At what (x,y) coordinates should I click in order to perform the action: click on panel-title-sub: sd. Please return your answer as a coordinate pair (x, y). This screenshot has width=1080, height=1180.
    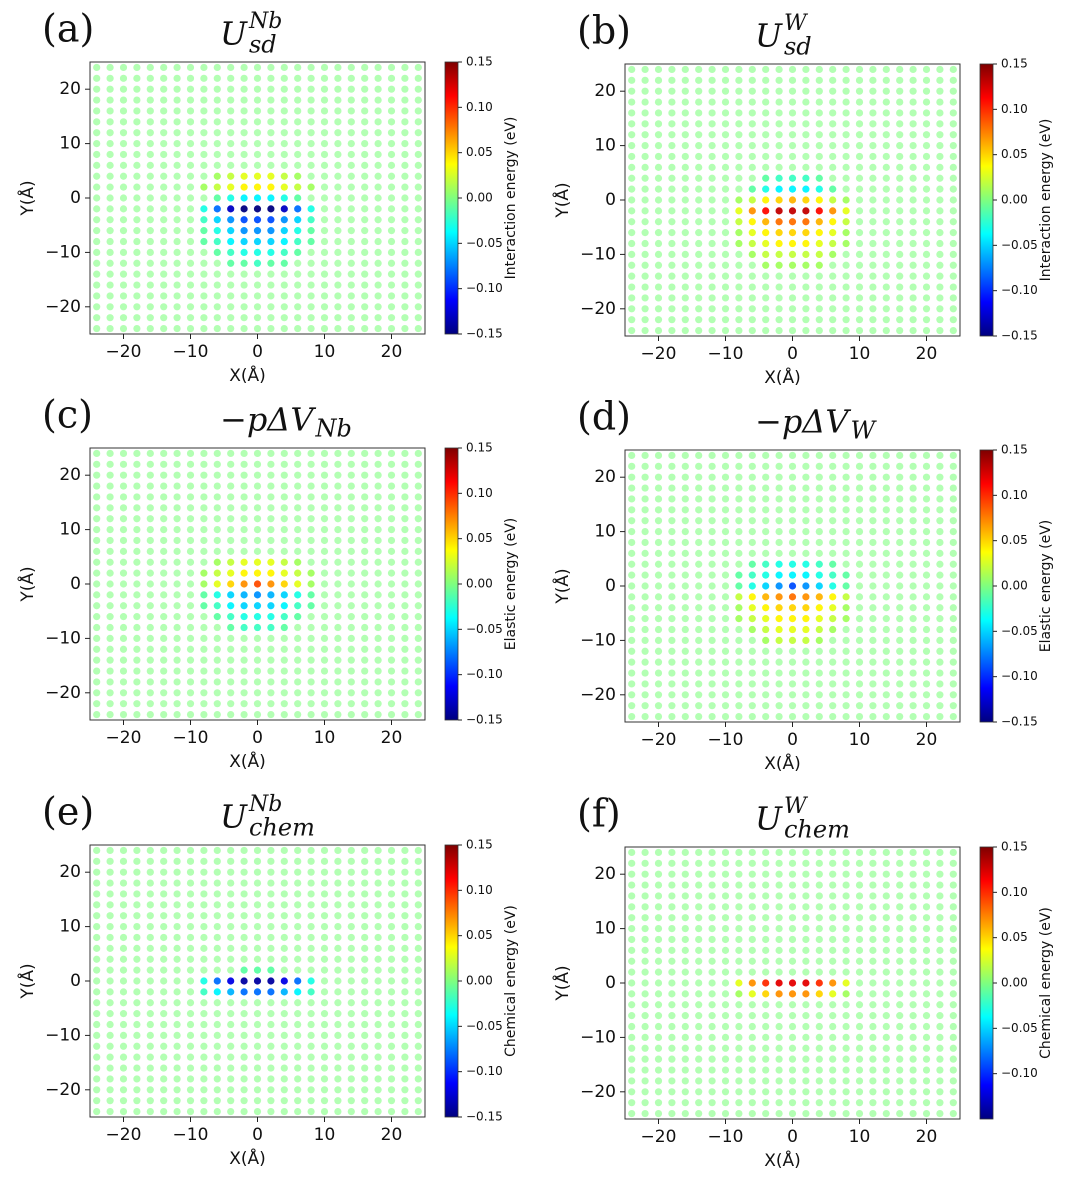
    Looking at the image, I should click on (263, 45).